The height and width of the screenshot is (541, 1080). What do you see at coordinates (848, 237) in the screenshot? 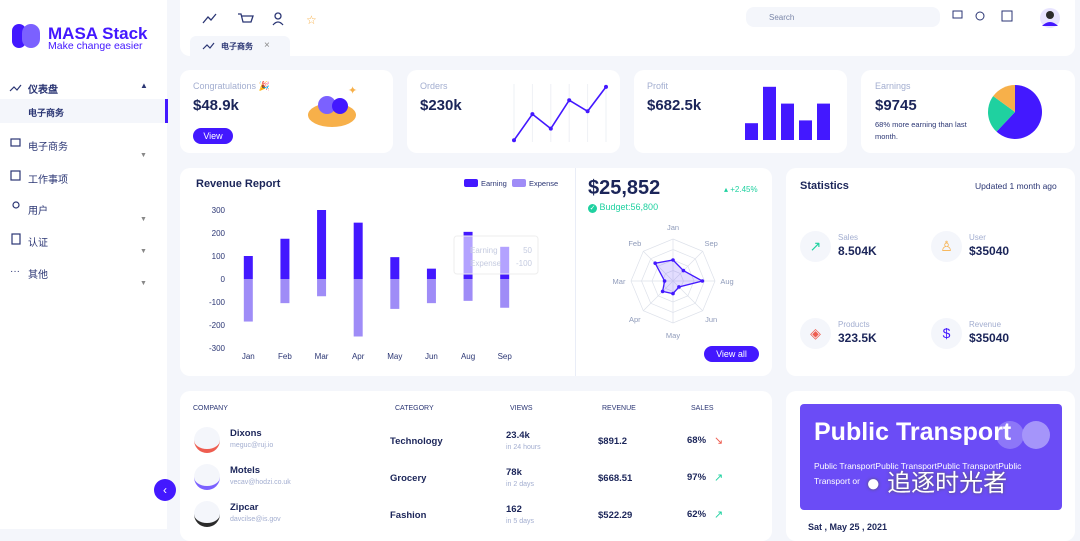
I see `stat-label: Sales` at bounding box center [848, 237].